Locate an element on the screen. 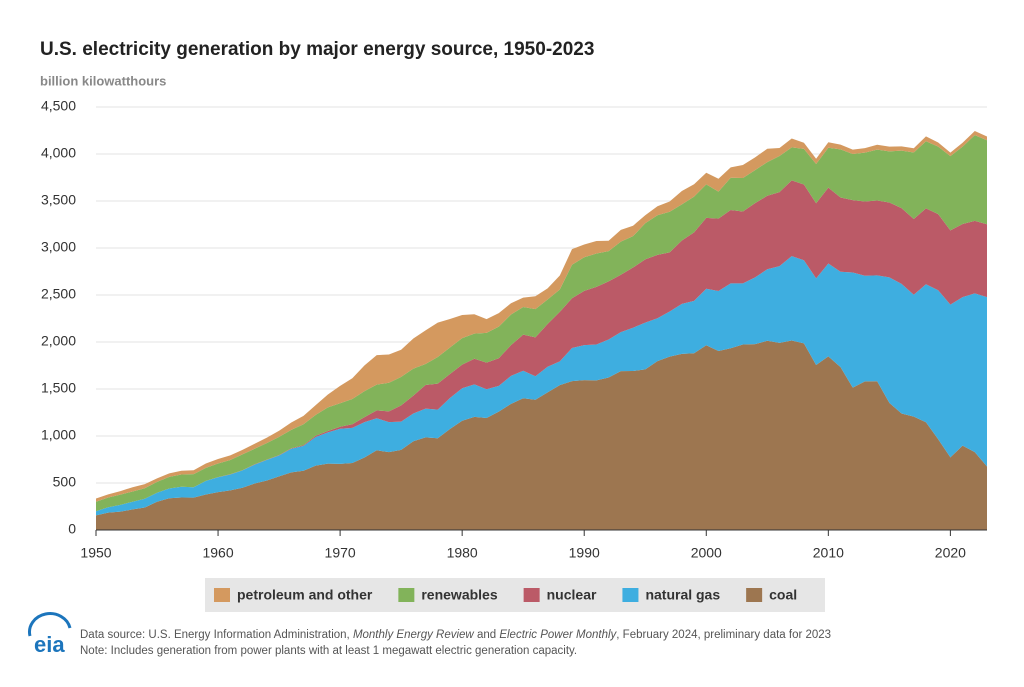  y-tick-label: 4,000 is located at coordinates (58, 153).